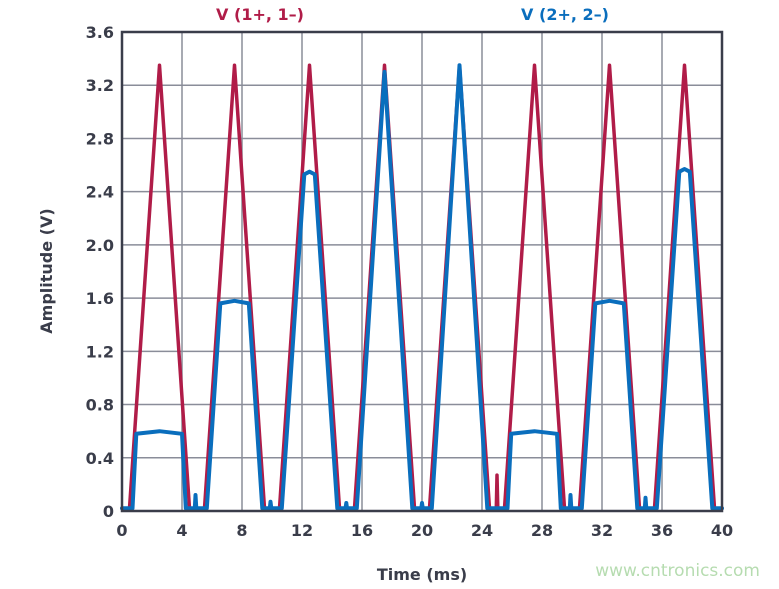  I want to click on x-tick-label: 24, so click(482, 530).